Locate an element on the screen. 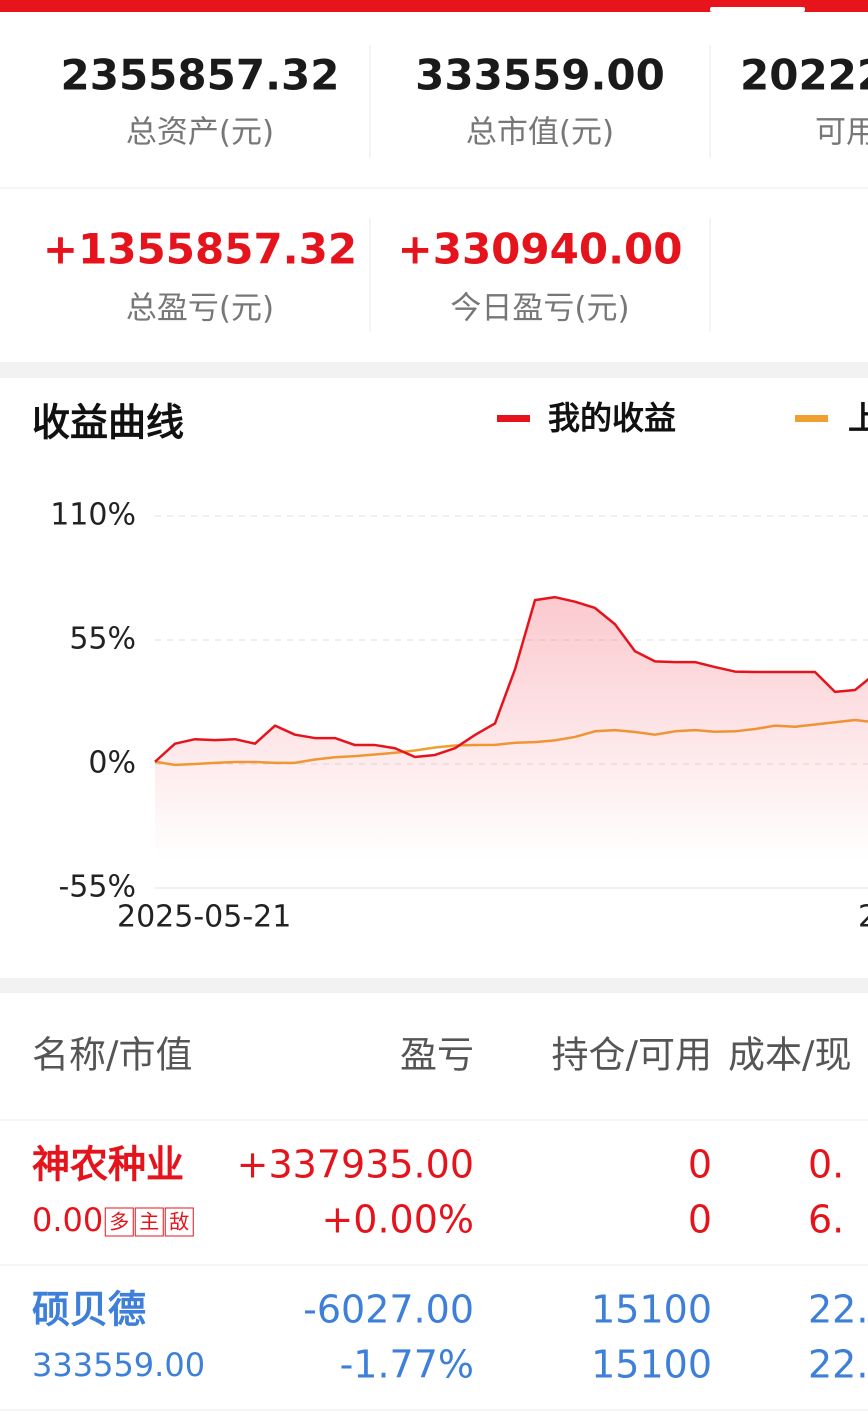 This screenshot has height=1415, width=868. available: 15100 is located at coordinates (651, 1365).